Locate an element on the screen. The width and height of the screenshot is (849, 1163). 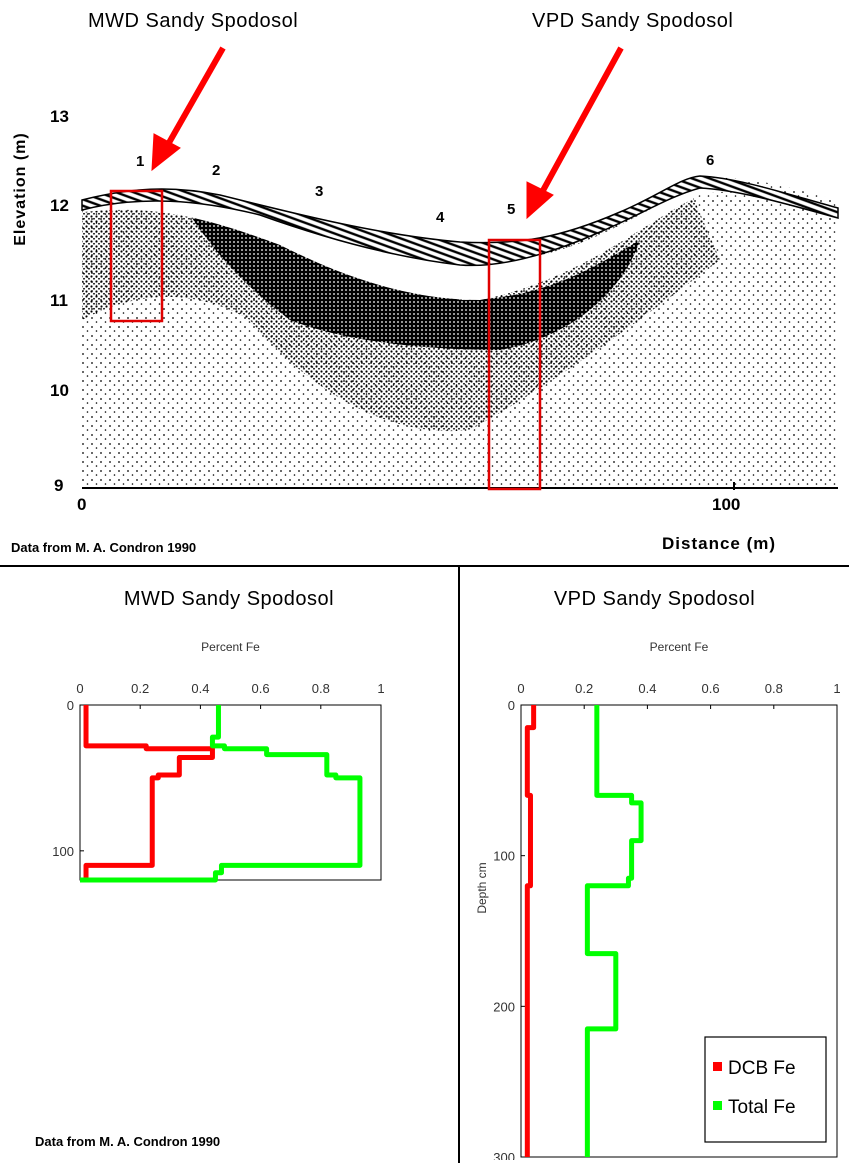
mwd-profile-box is located at coordinates (136, 256).